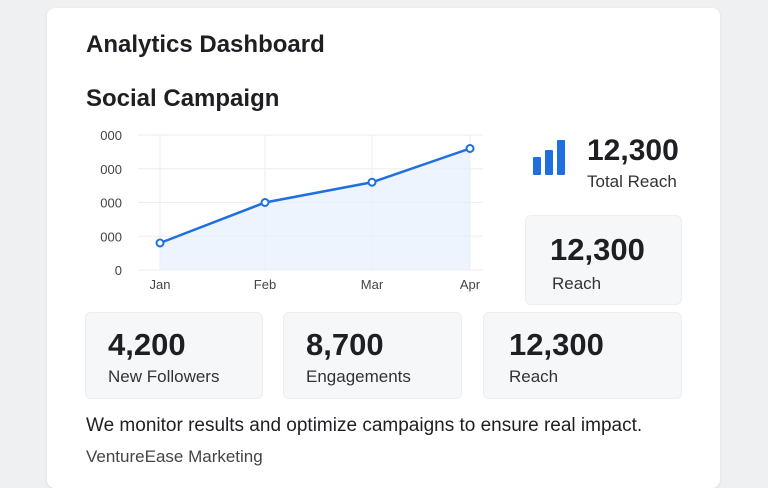 This screenshot has height=488, width=768. Describe the element at coordinates (111, 135) in the screenshot. I see `y-tick-label: 4,000` at that location.